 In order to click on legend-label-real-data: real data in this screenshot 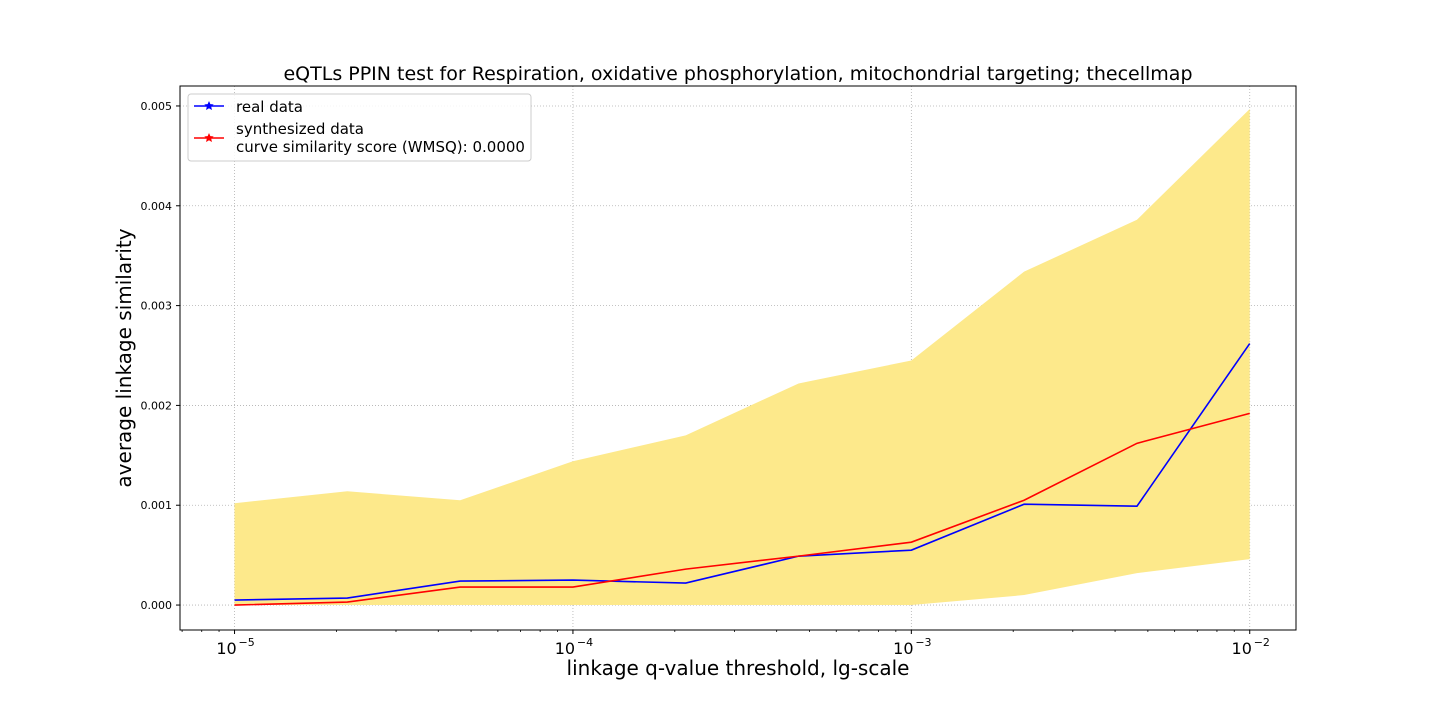, I will do `click(269, 107)`.